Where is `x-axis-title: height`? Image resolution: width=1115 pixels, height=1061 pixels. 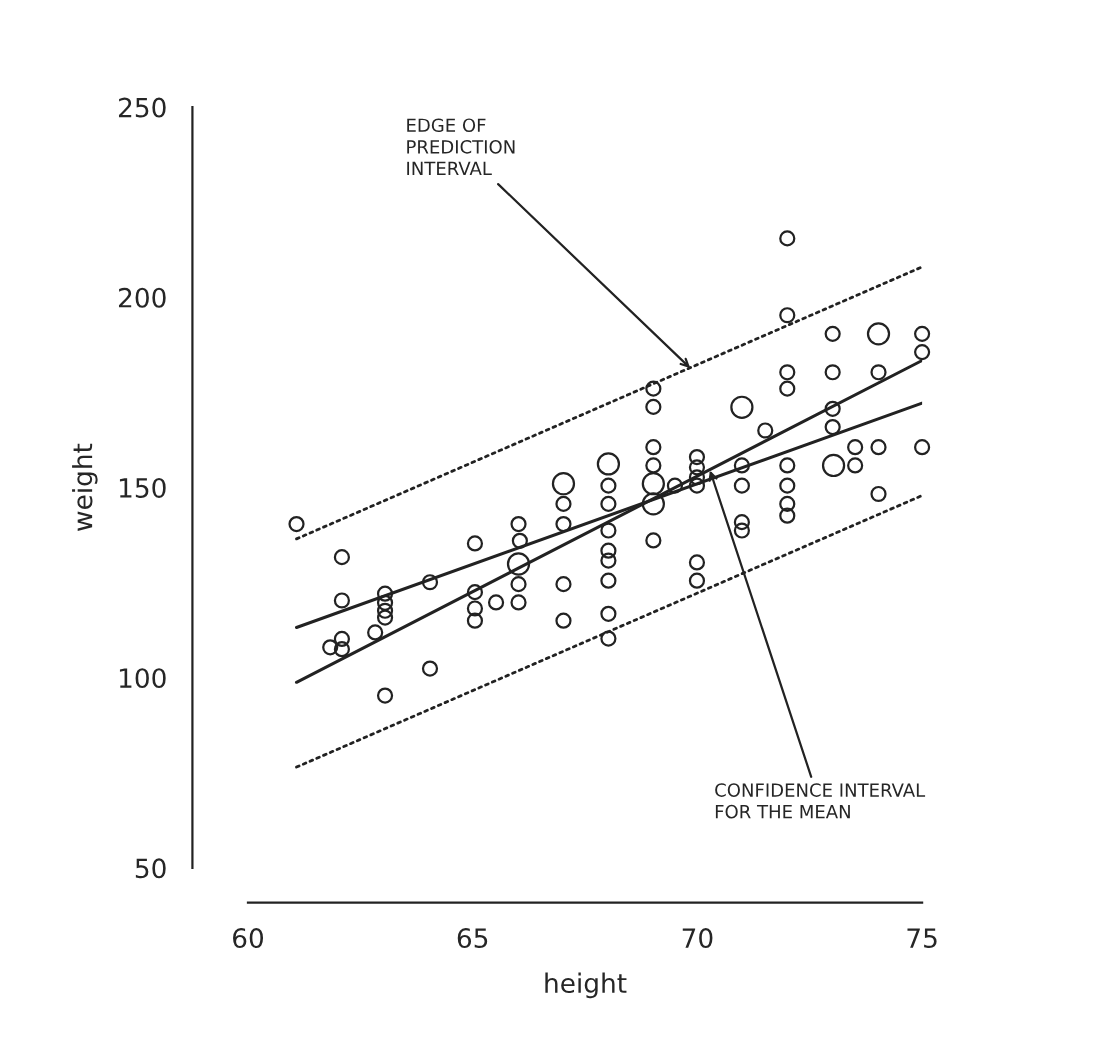
x-axis-title: height is located at coordinates (586, 985).